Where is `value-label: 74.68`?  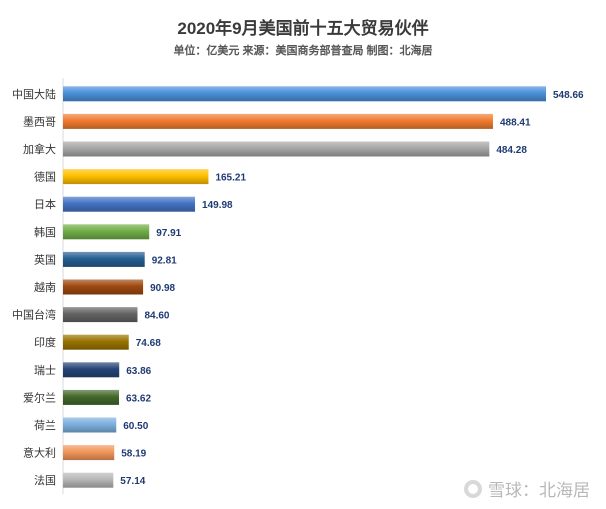 value-label: 74.68 is located at coordinates (148, 343).